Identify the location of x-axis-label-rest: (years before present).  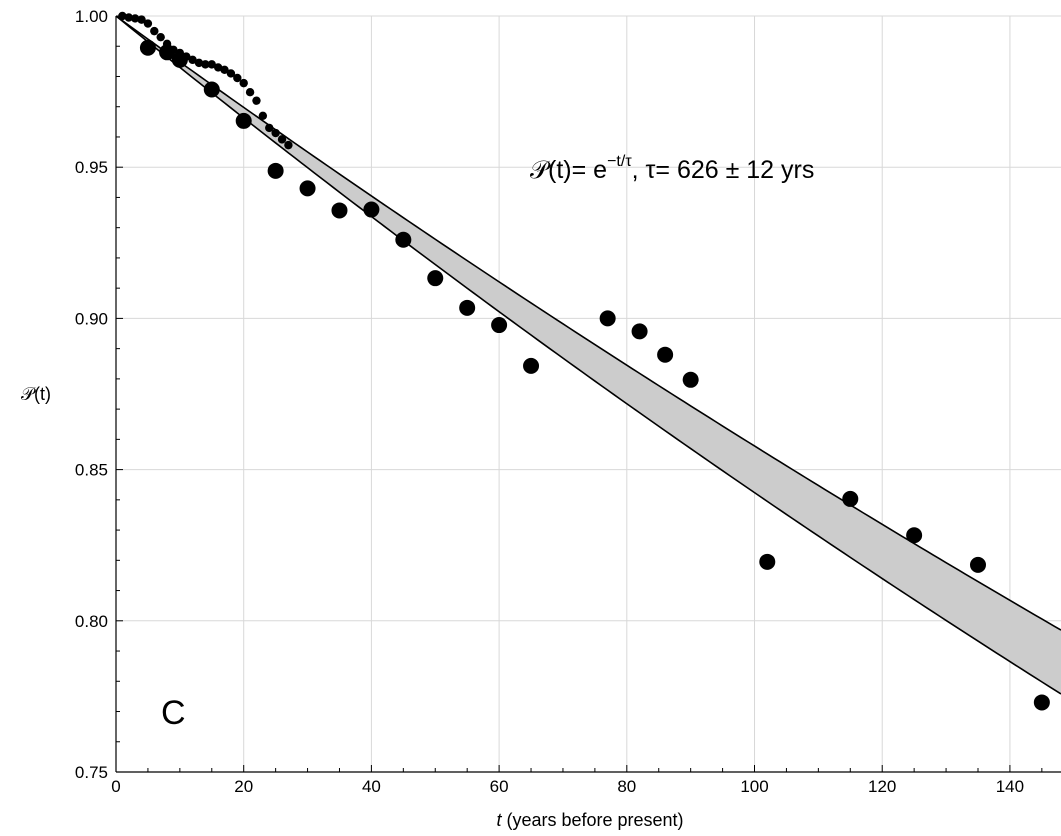
(592, 820).